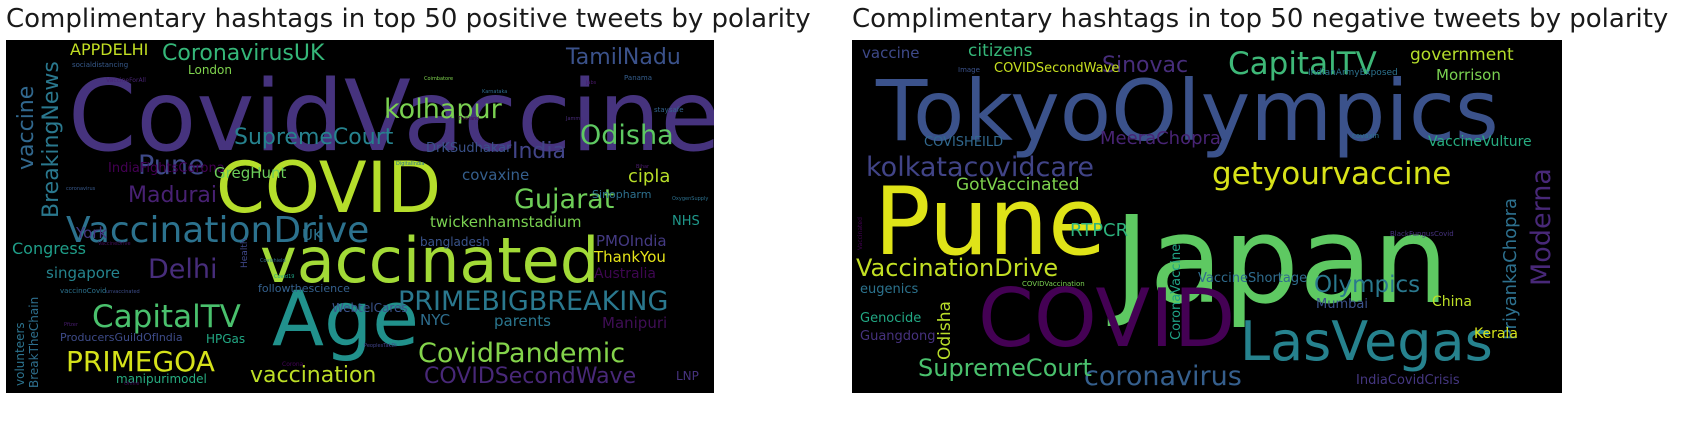 The image size is (1688, 428). Describe the element at coordinates (623, 57) in the screenshot. I see `word-tamilnadu: TamilNadu` at that location.